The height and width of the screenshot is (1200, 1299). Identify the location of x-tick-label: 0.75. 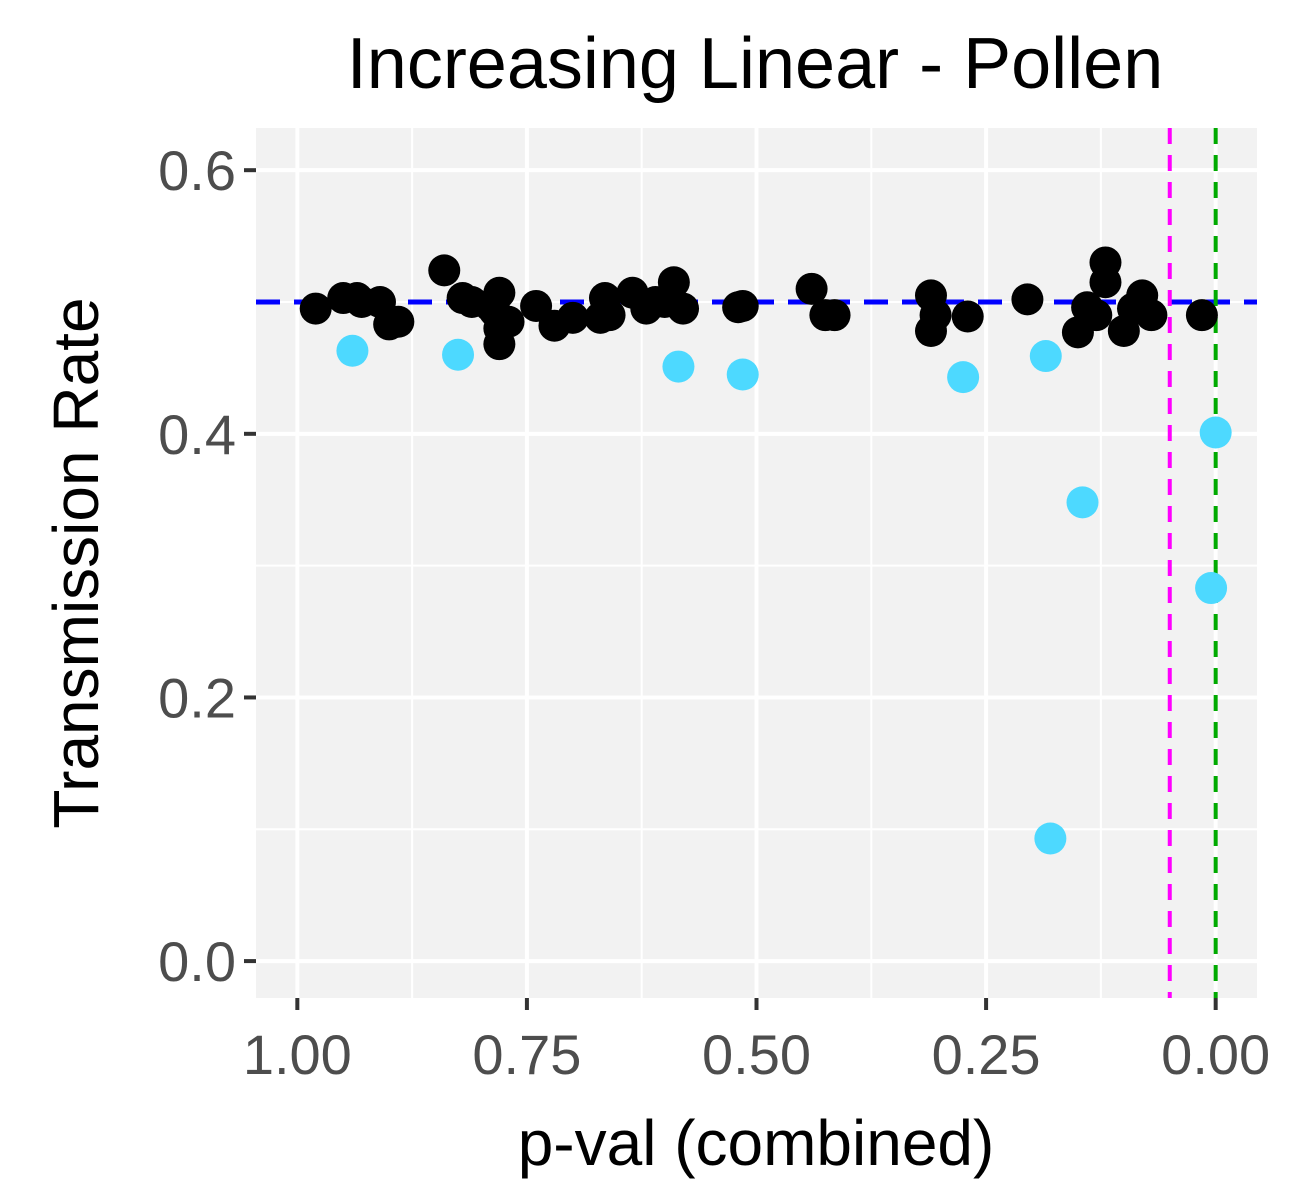
(526, 1054).